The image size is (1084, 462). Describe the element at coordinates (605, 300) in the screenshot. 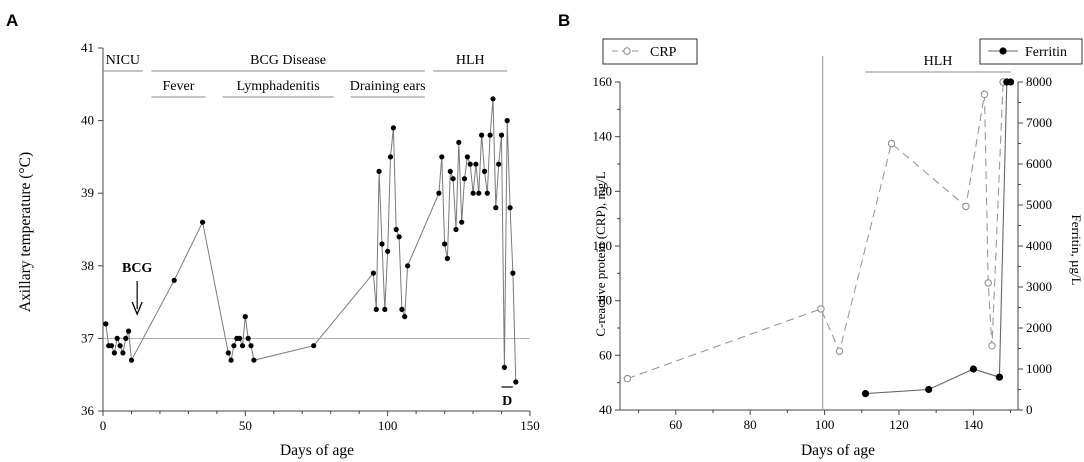

I see `panel-b-y-tick-label: 80` at that location.